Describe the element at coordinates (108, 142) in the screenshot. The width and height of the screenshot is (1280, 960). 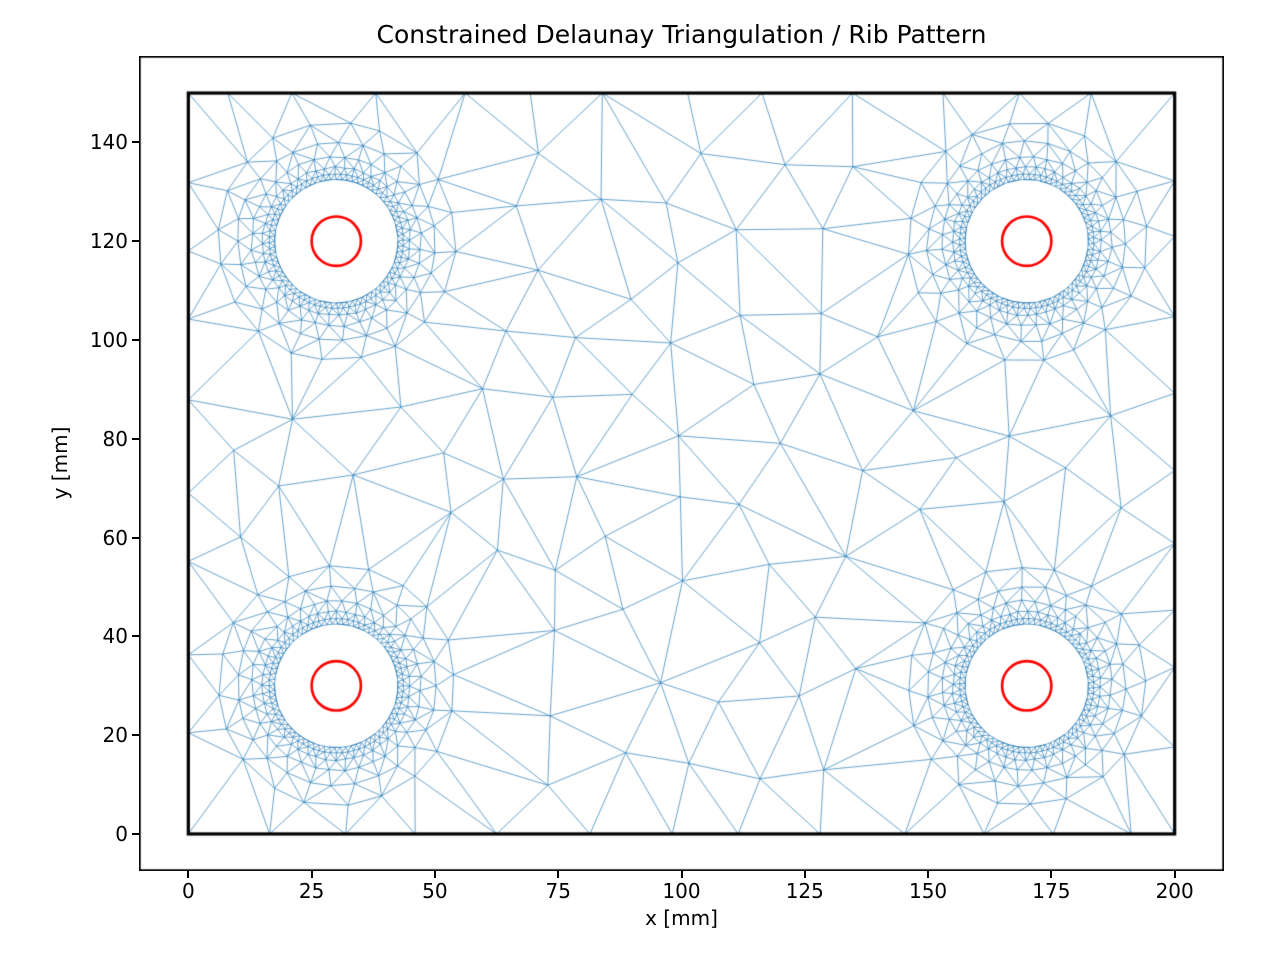
I see `y-tick-label: 140` at that location.